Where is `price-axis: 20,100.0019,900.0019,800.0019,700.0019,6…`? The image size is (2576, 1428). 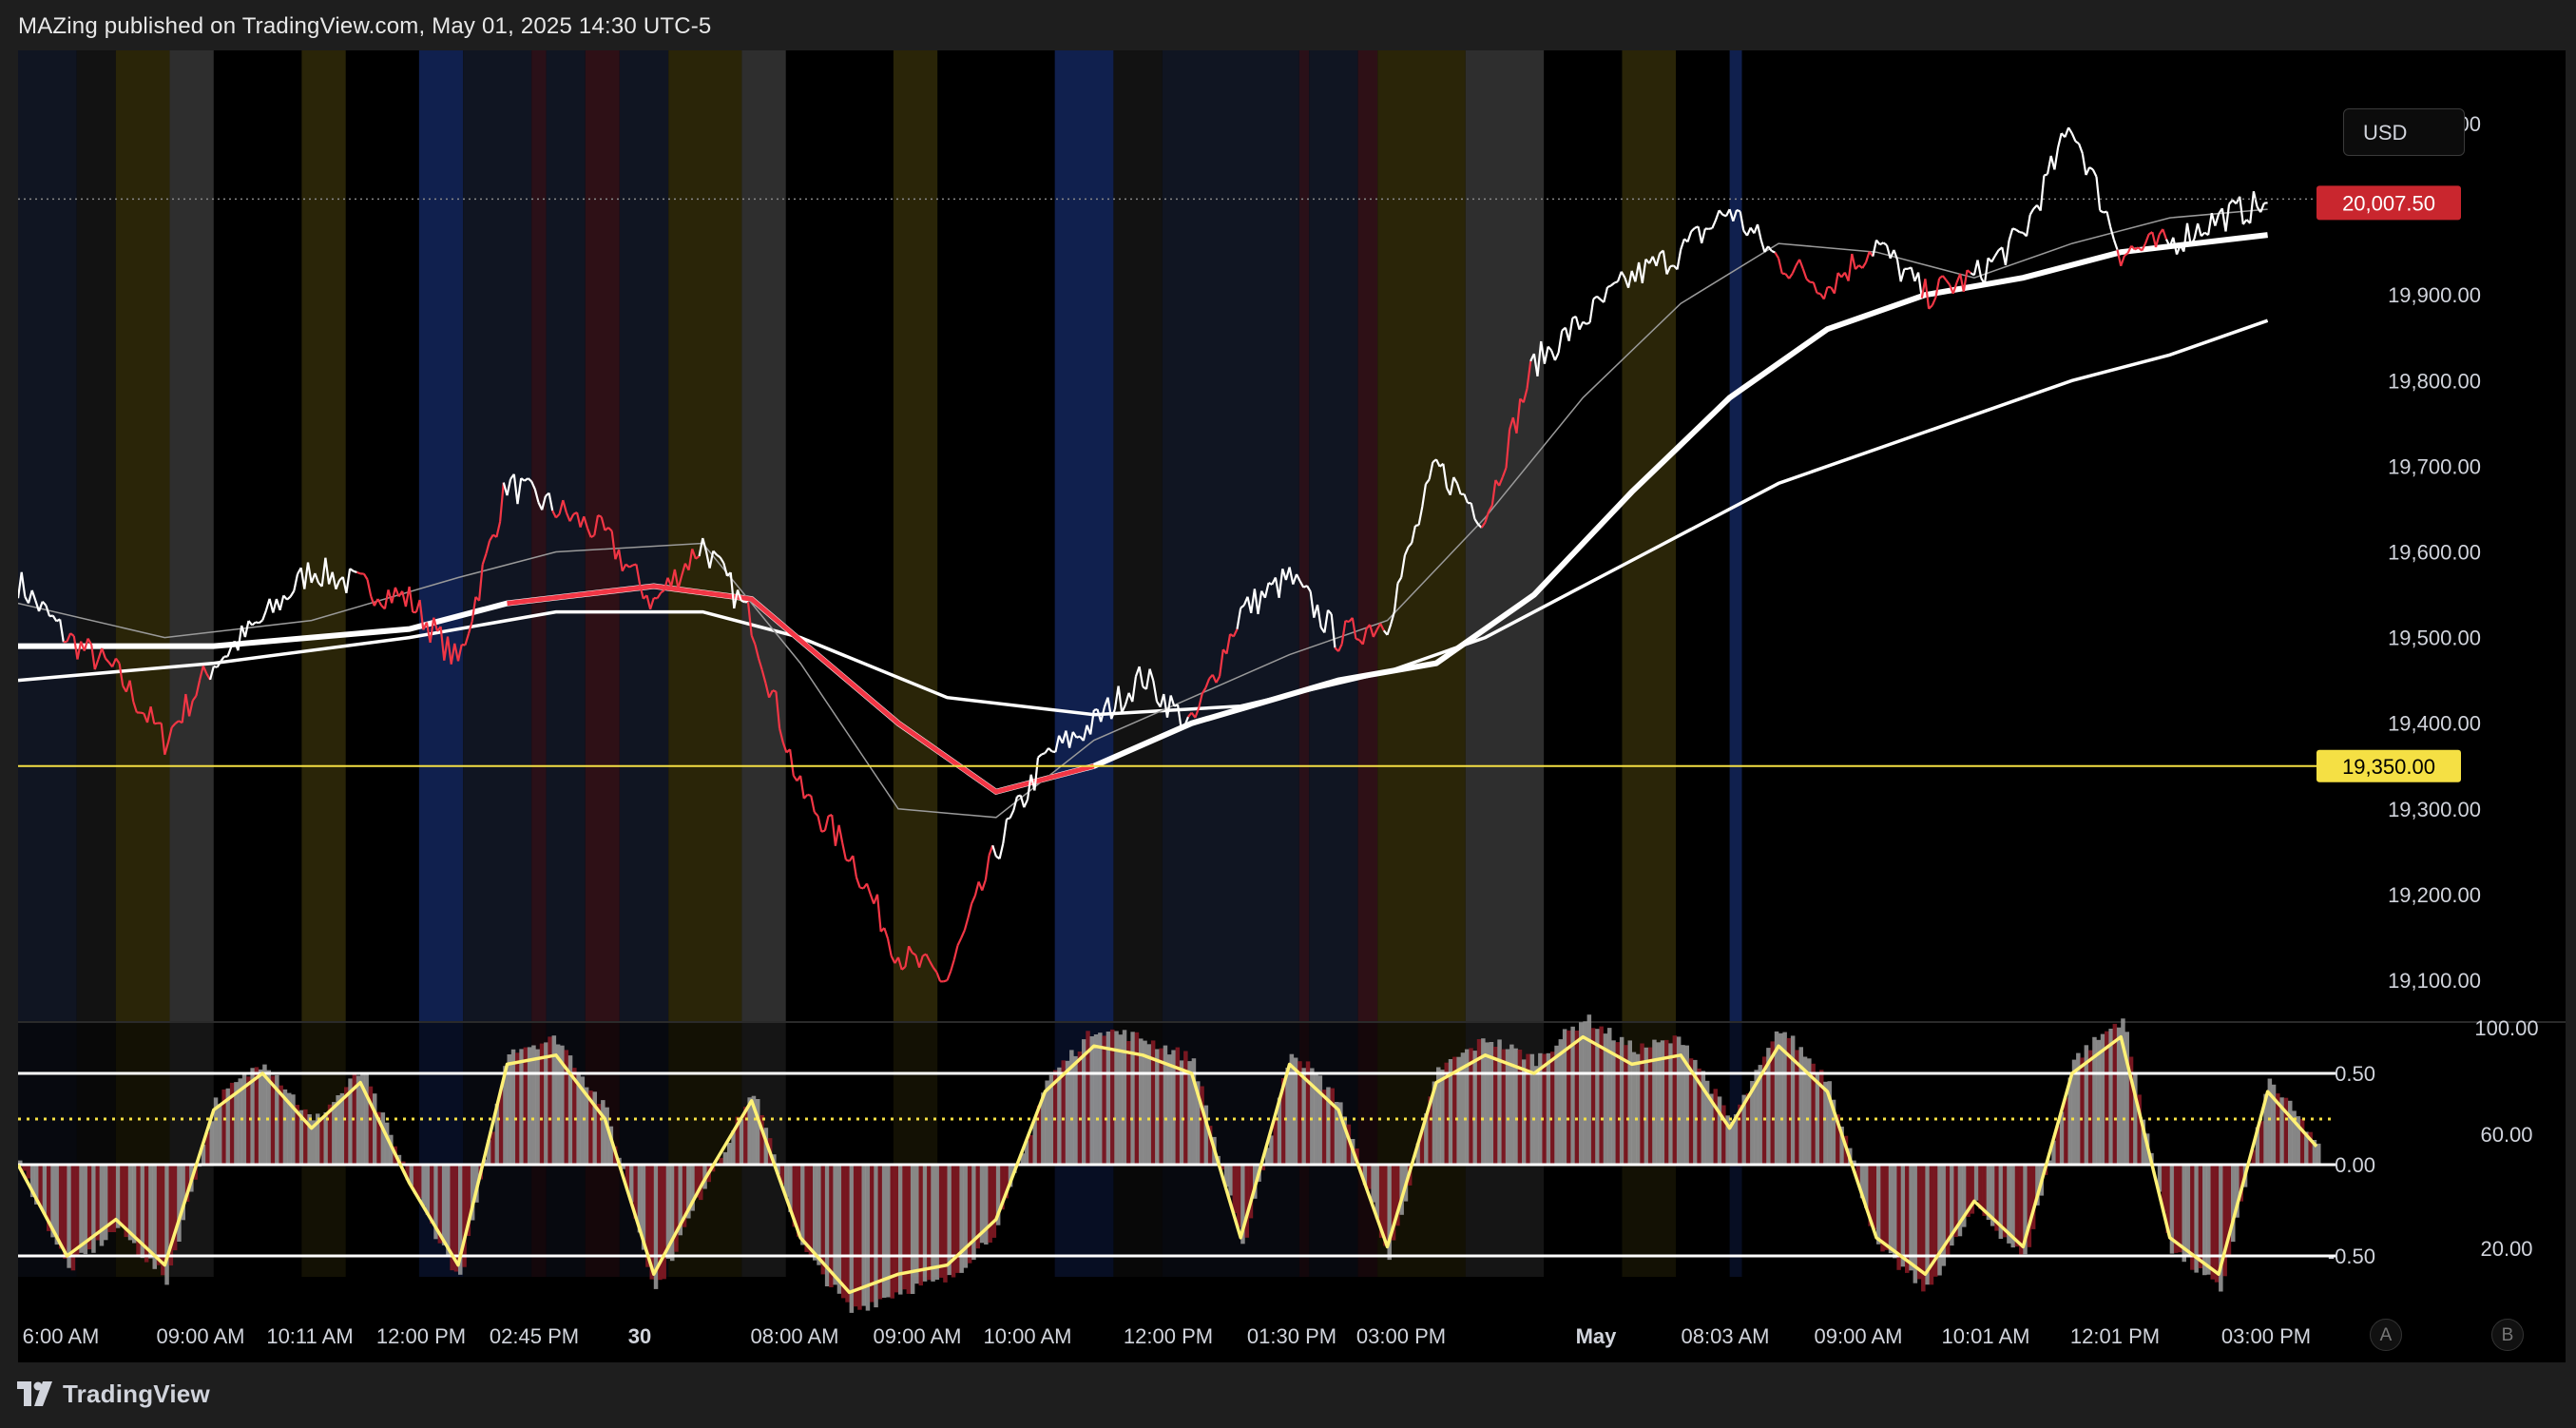 price-axis: 20,100.0019,900.0019,800.0019,700.0019,6… is located at coordinates (2399, 552).